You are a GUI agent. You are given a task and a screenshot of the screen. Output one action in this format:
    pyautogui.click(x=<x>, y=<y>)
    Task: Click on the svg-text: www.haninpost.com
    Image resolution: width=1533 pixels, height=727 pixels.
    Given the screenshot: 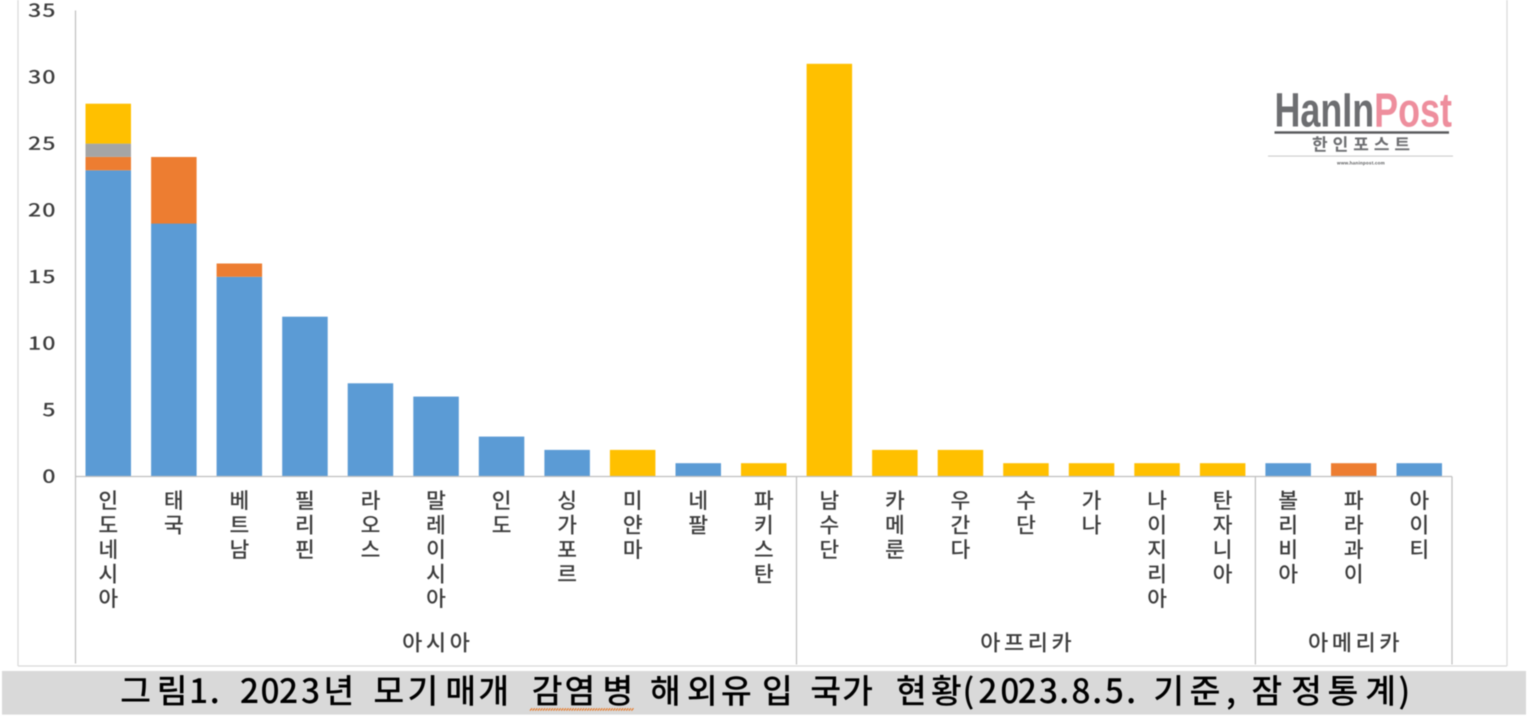 What is the action you would take?
    pyautogui.click(x=1360, y=162)
    